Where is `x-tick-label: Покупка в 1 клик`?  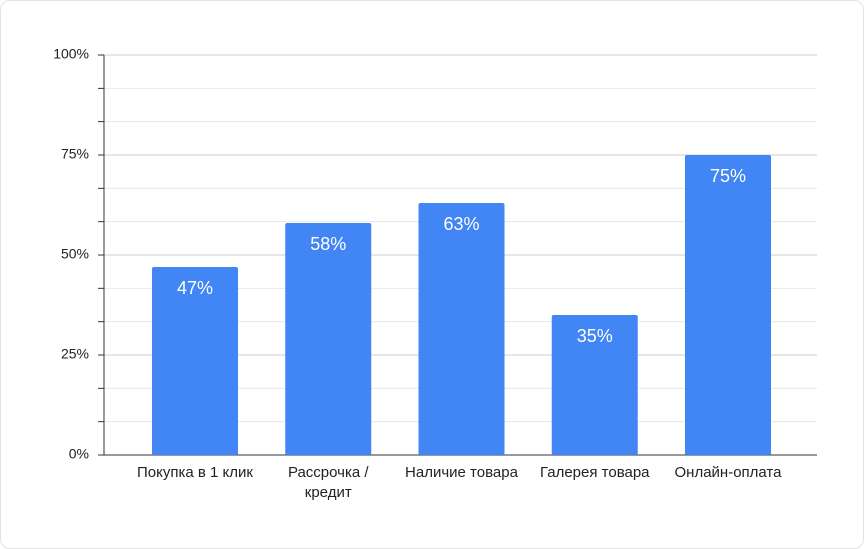 x-tick-label: Покупка в 1 клик is located at coordinates (195, 472).